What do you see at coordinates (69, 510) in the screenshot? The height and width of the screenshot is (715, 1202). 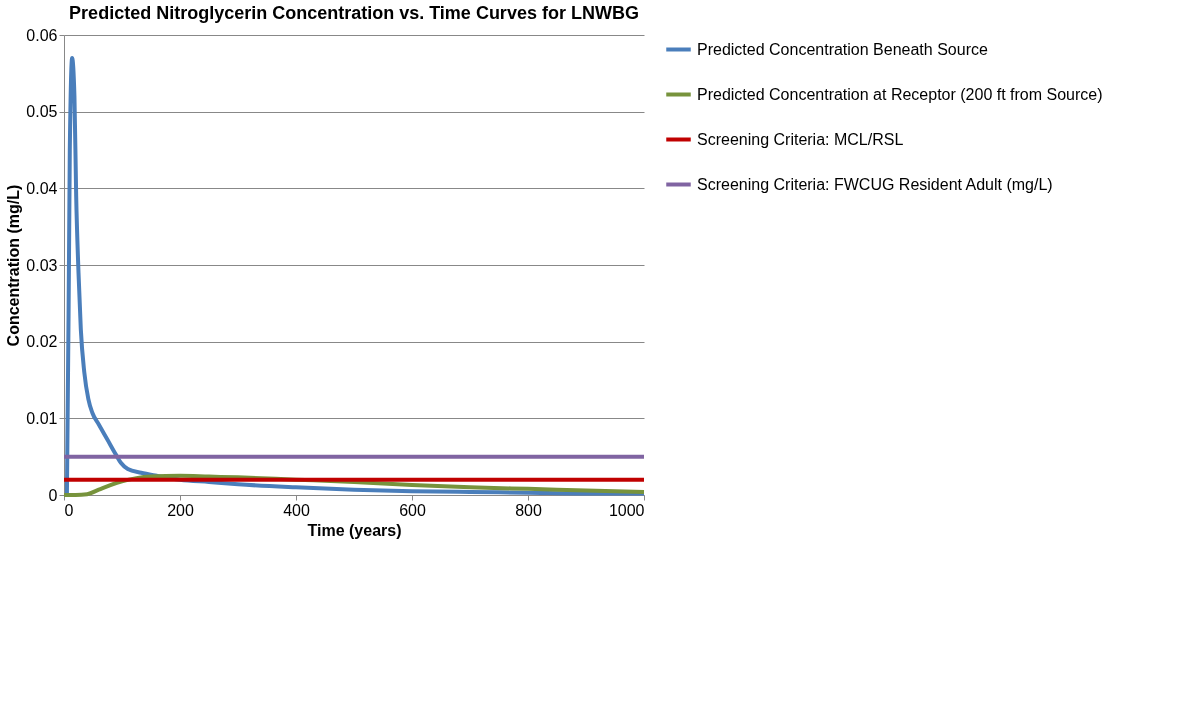 I see `x-tick-label: 0` at bounding box center [69, 510].